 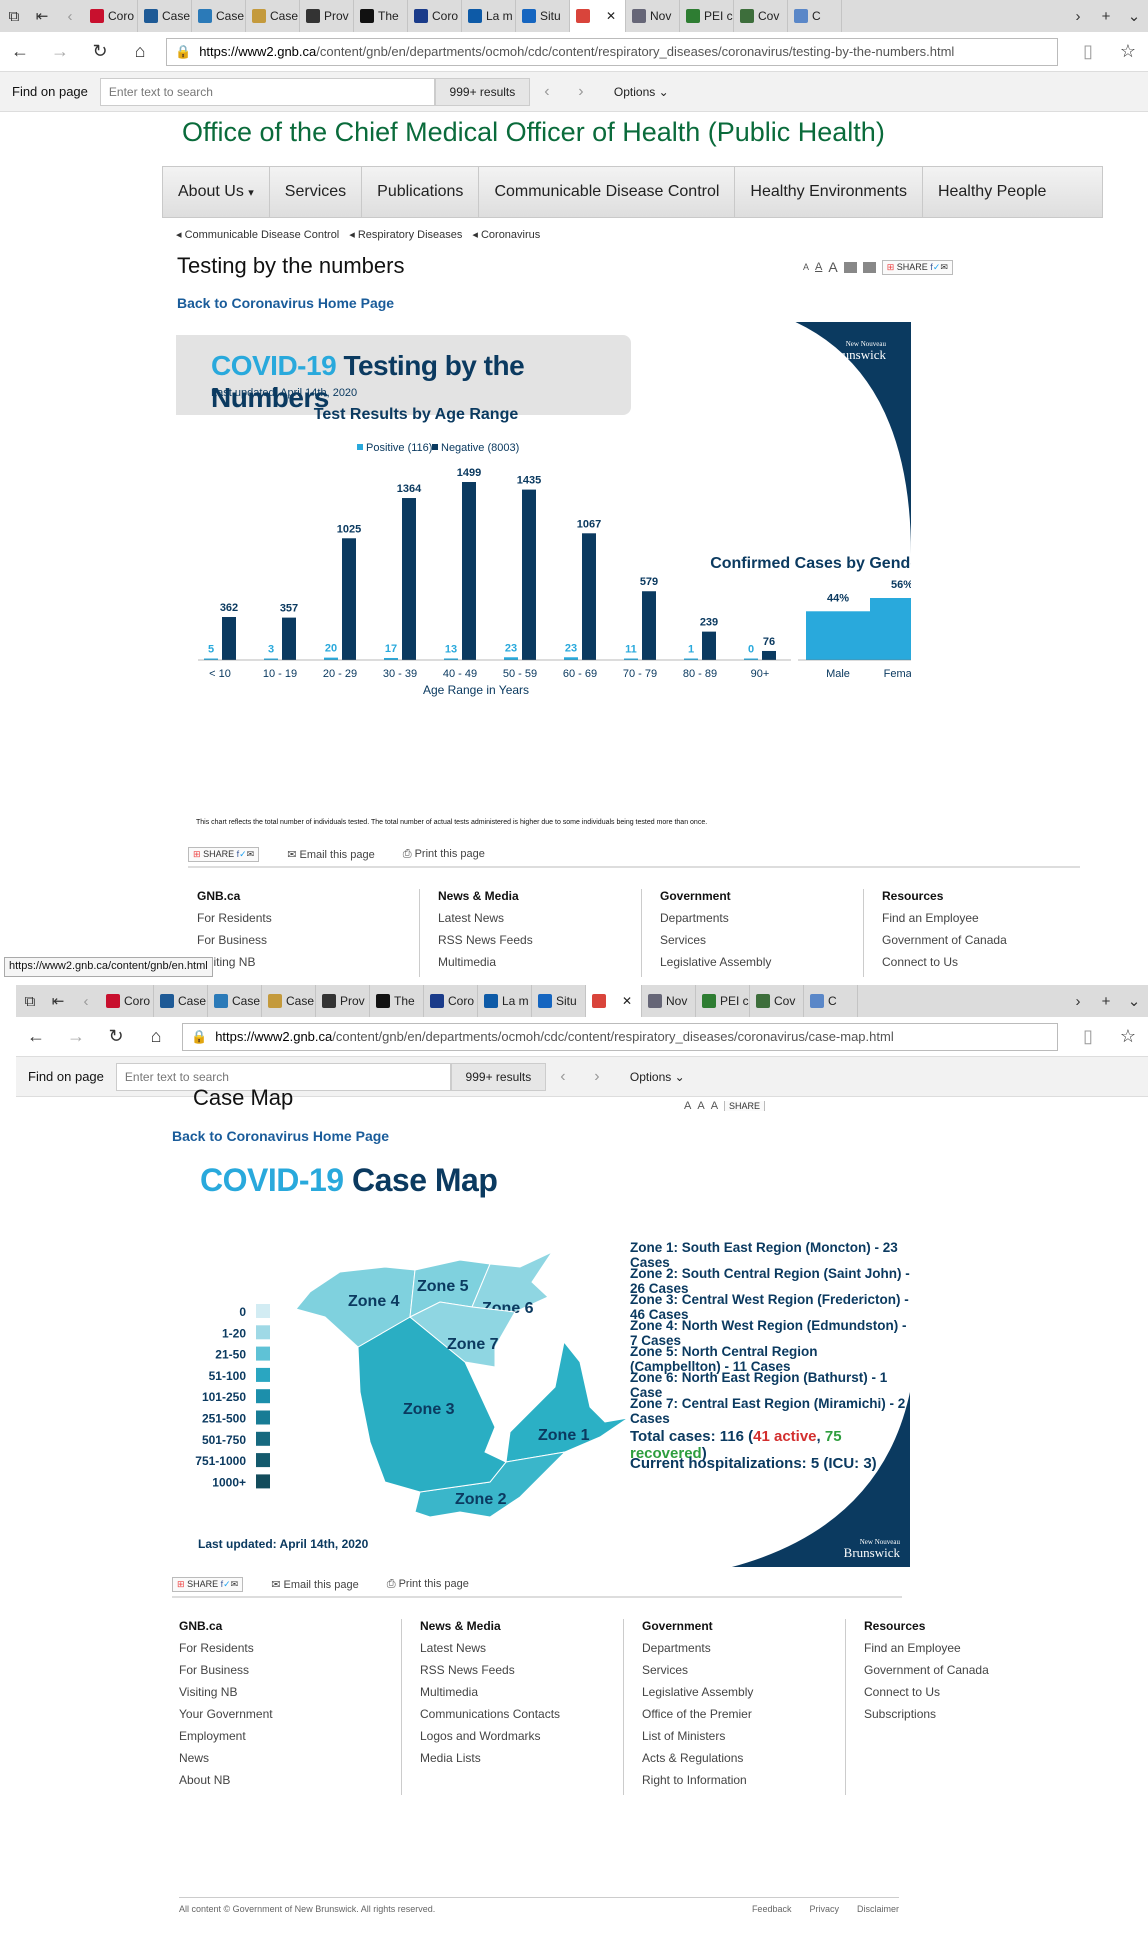 I want to click on bottom-link: Feedback, so click(x=771, y=1909).